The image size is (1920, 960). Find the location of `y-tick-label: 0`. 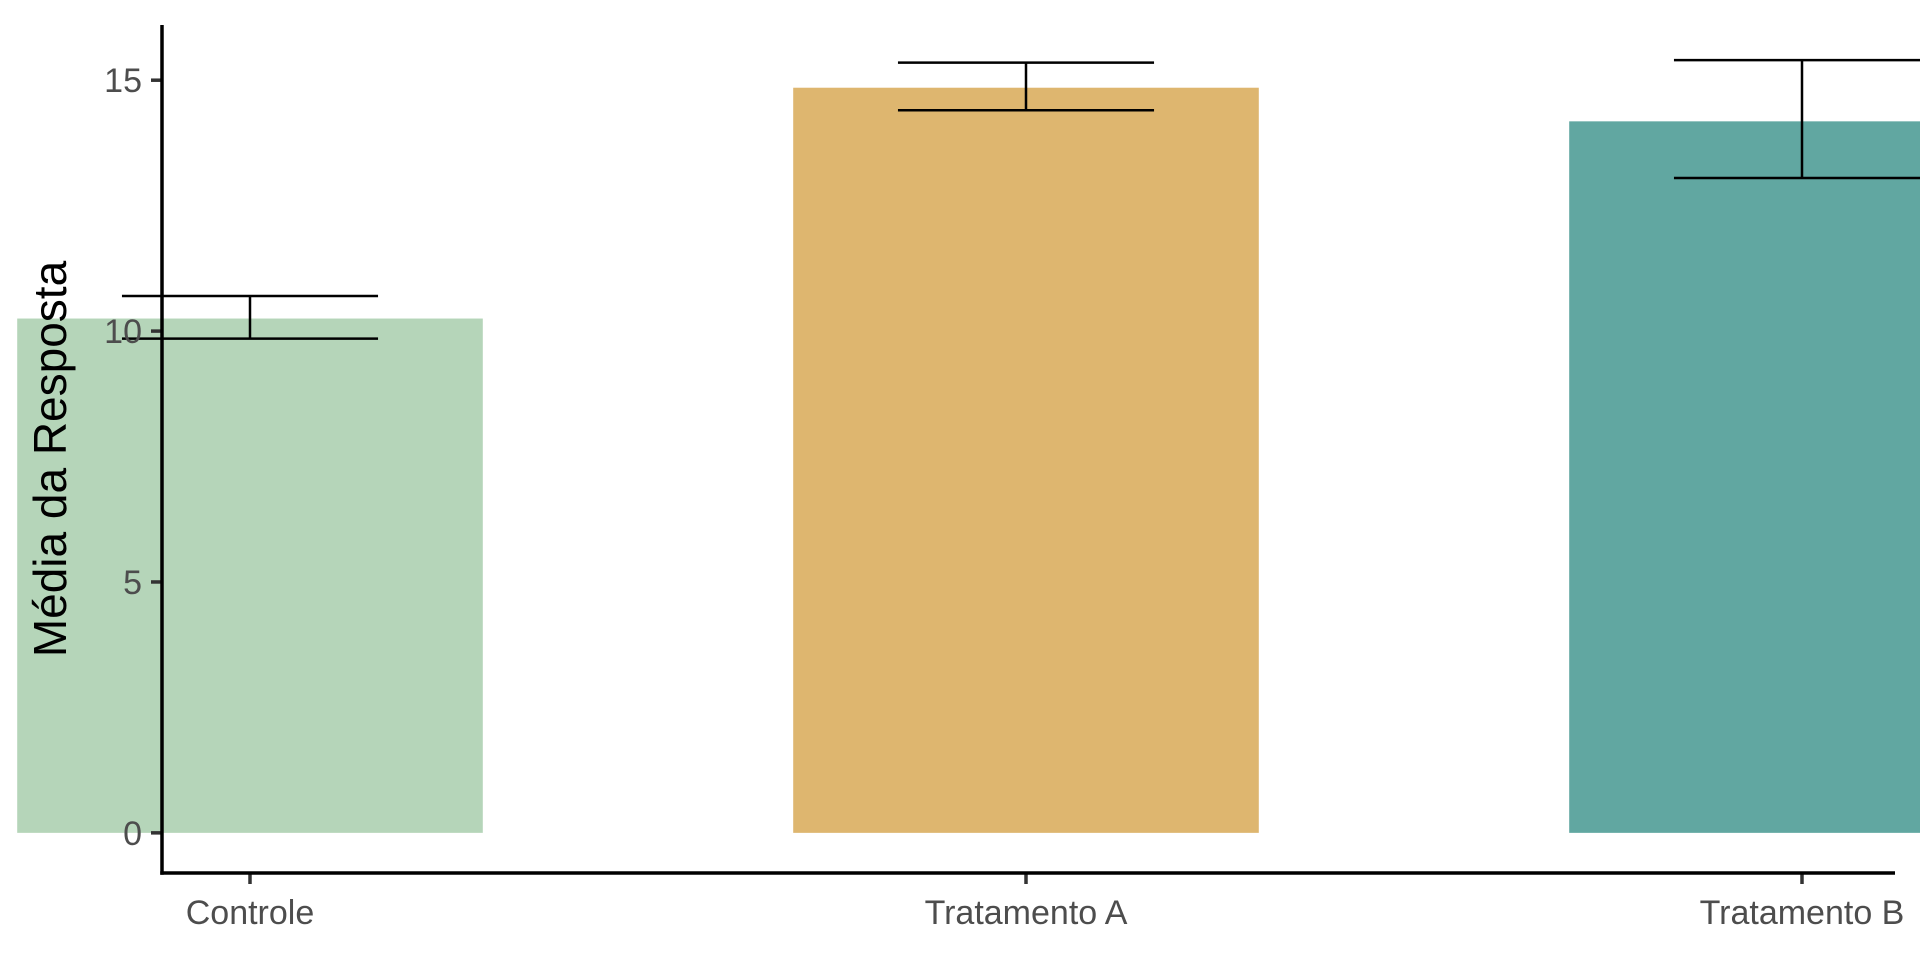

y-tick-label: 0 is located at coordinates (132, 834).